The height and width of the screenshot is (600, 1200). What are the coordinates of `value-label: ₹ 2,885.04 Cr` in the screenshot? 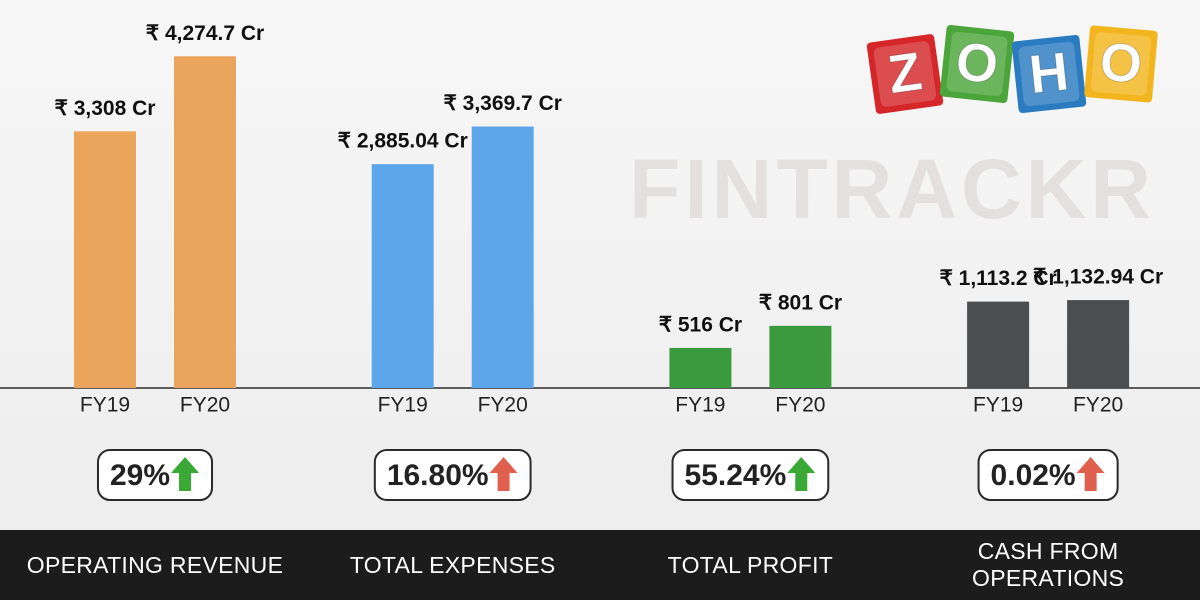 It's located at (403, 141).